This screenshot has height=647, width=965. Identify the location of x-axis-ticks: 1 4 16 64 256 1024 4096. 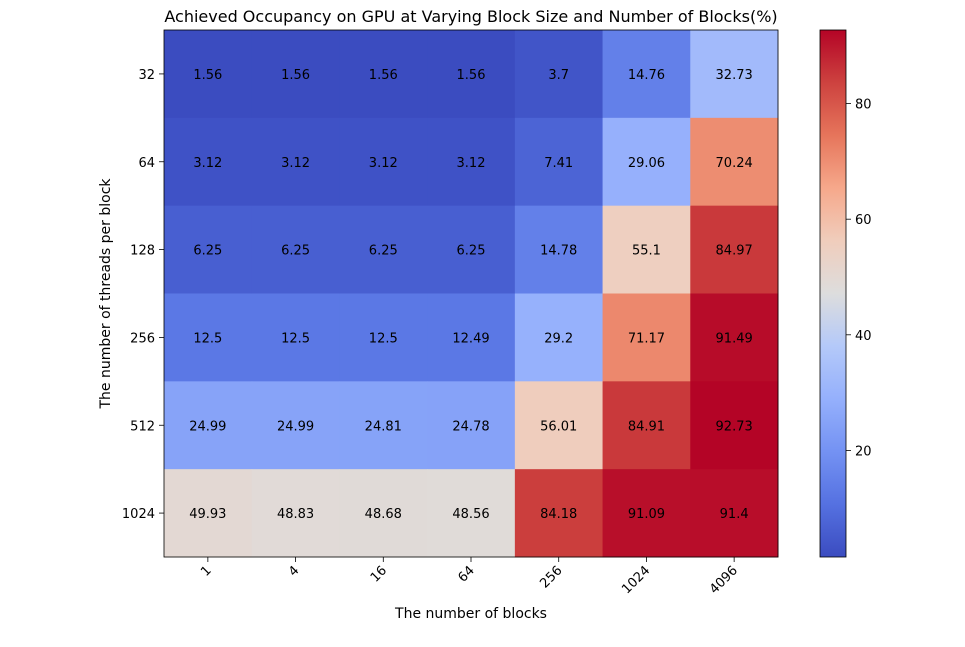
(469, 577).